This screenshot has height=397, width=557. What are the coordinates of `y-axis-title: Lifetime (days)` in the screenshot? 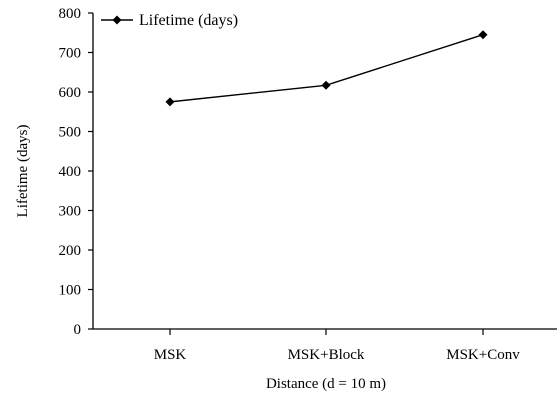 It's located at (23, 171).